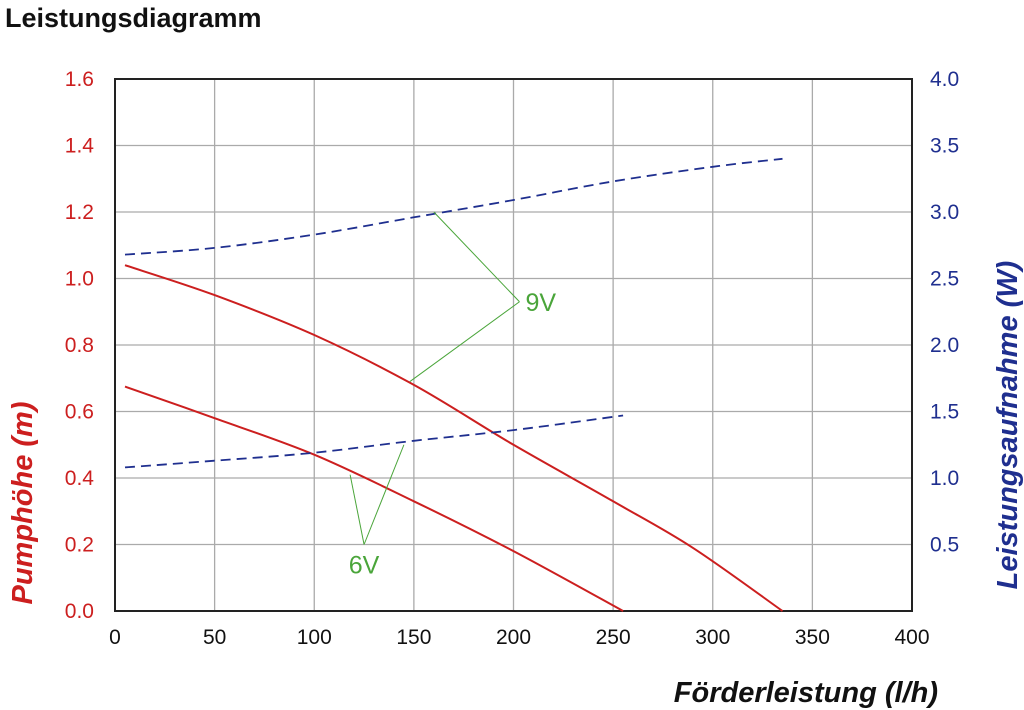 This screenshot has width=1024, height=710. I want to click on left-tick-label: 1.6, so click(79, 79).